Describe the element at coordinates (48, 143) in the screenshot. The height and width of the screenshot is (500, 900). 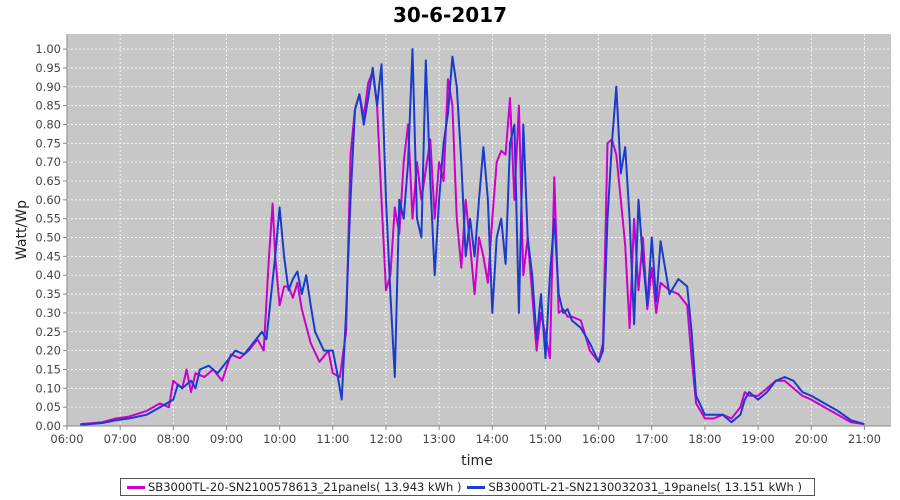
I see `y-tick-label: 0.75` at that location.